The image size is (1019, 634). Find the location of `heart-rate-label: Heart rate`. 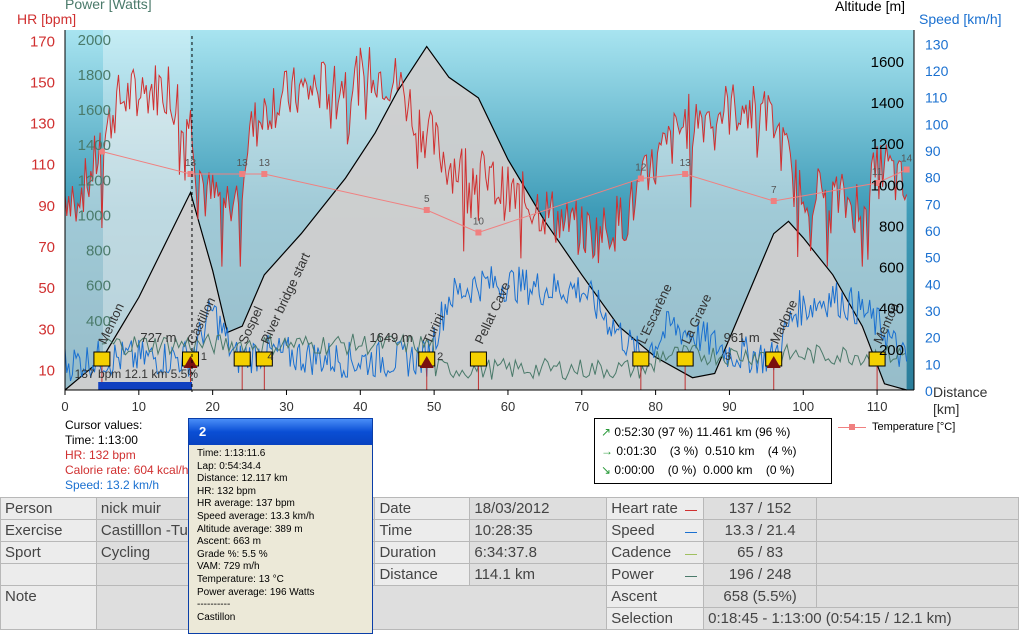

heart-rate-label: Heart rate is located at coordinates (655, 508).